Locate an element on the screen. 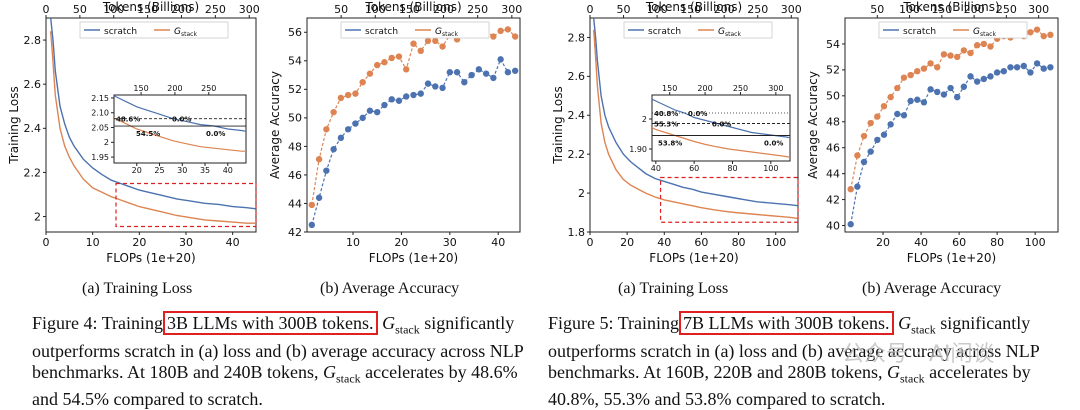 The width and height of the screenshot is (1080, 410). fig4b-ytick-label-2: 46 is located at coordinates (295, 175).